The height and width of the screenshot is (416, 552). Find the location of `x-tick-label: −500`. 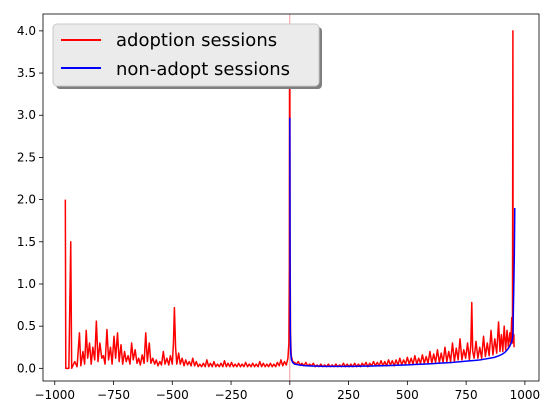

x-tick-label: −500 is located at coordinates (172, 395).